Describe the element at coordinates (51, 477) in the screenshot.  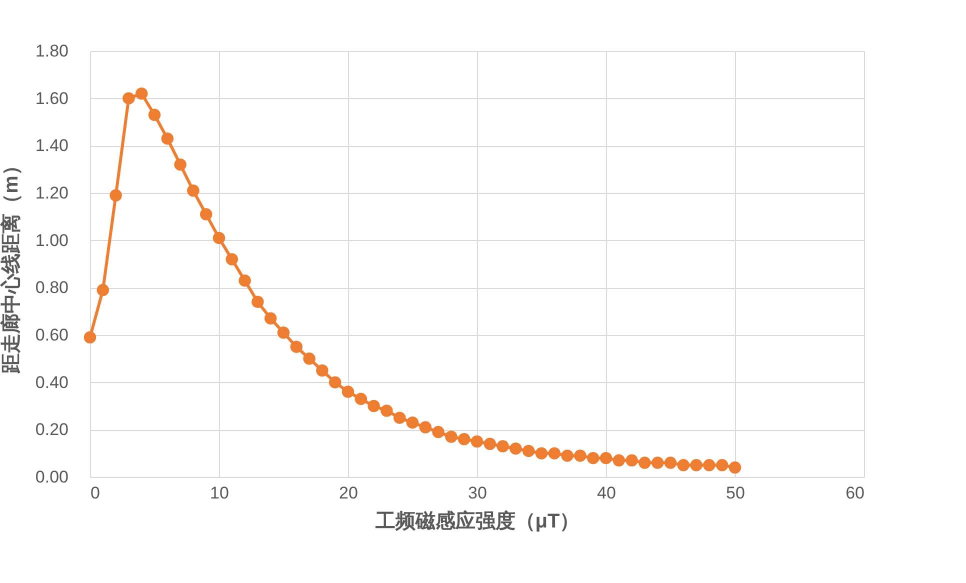
I see `y-tick-label: 0.00` at that location.